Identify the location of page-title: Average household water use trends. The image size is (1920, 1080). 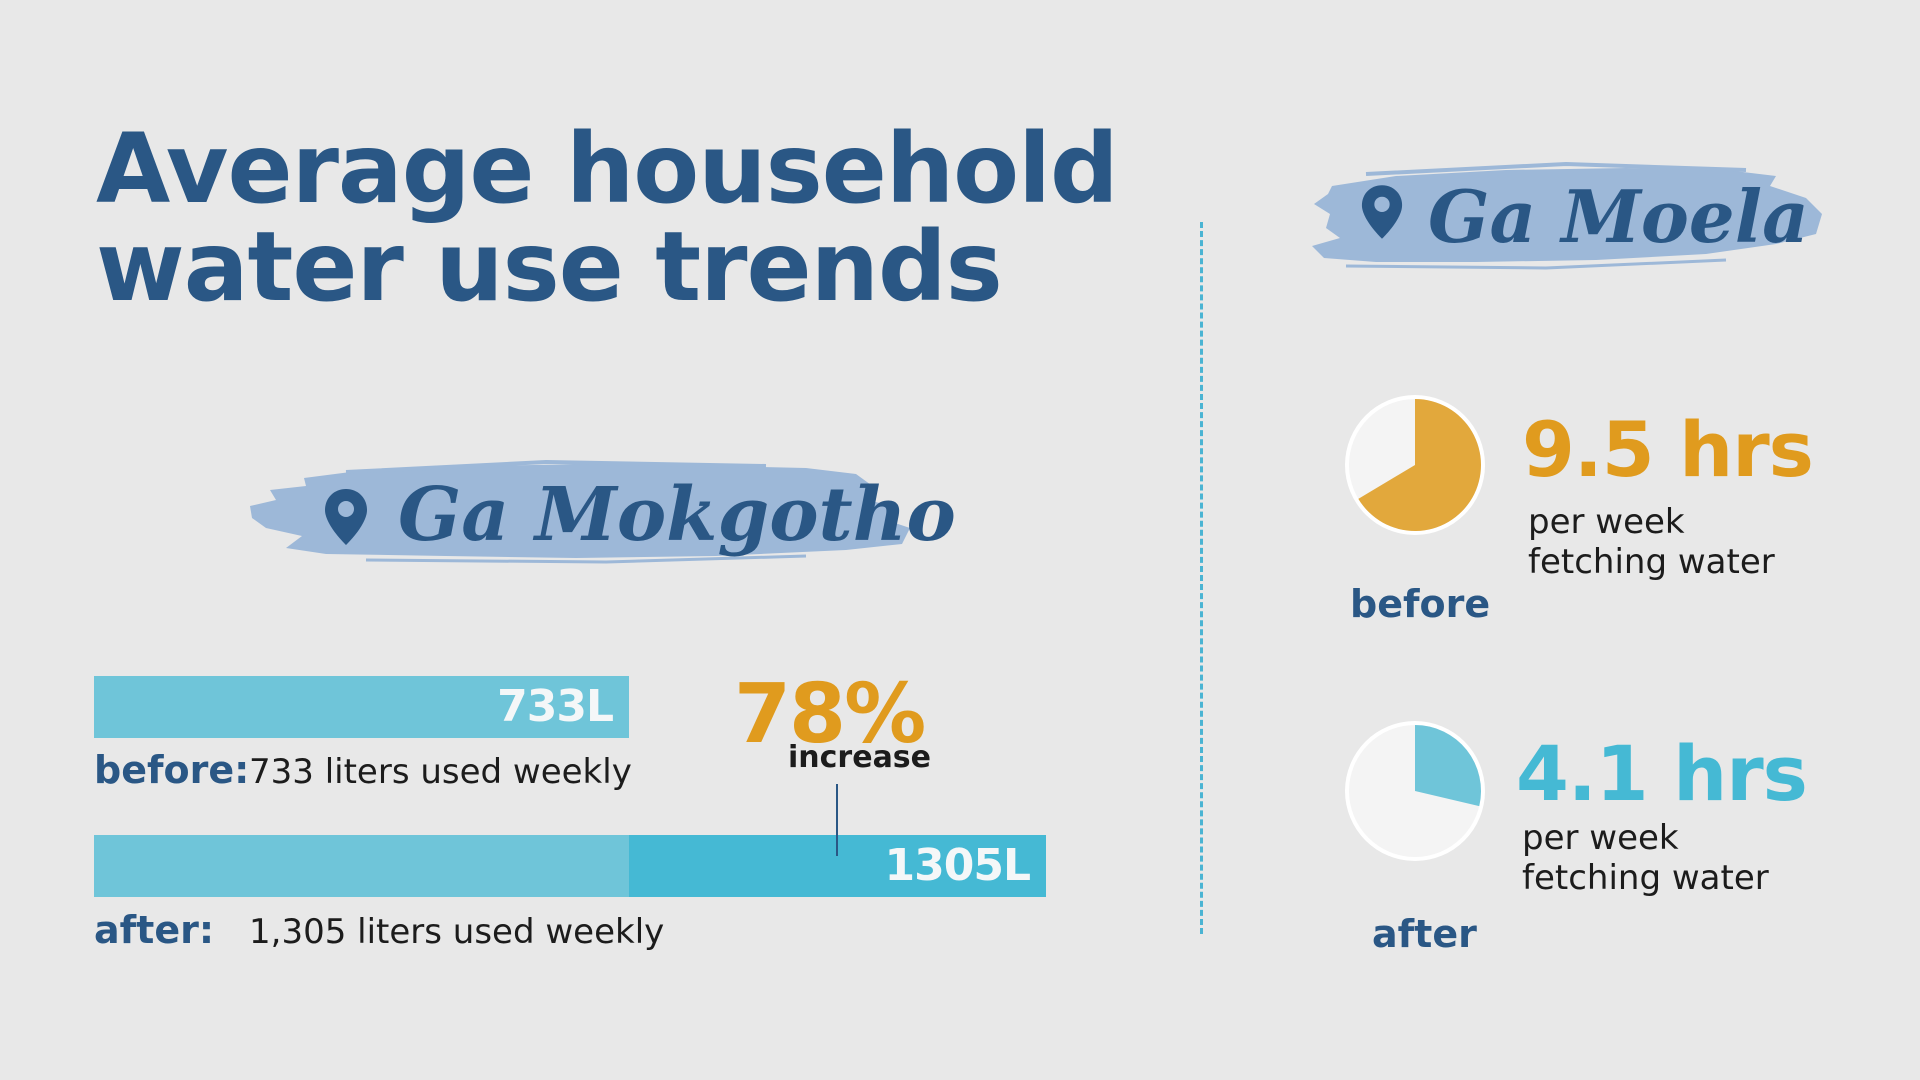
(607, 218).